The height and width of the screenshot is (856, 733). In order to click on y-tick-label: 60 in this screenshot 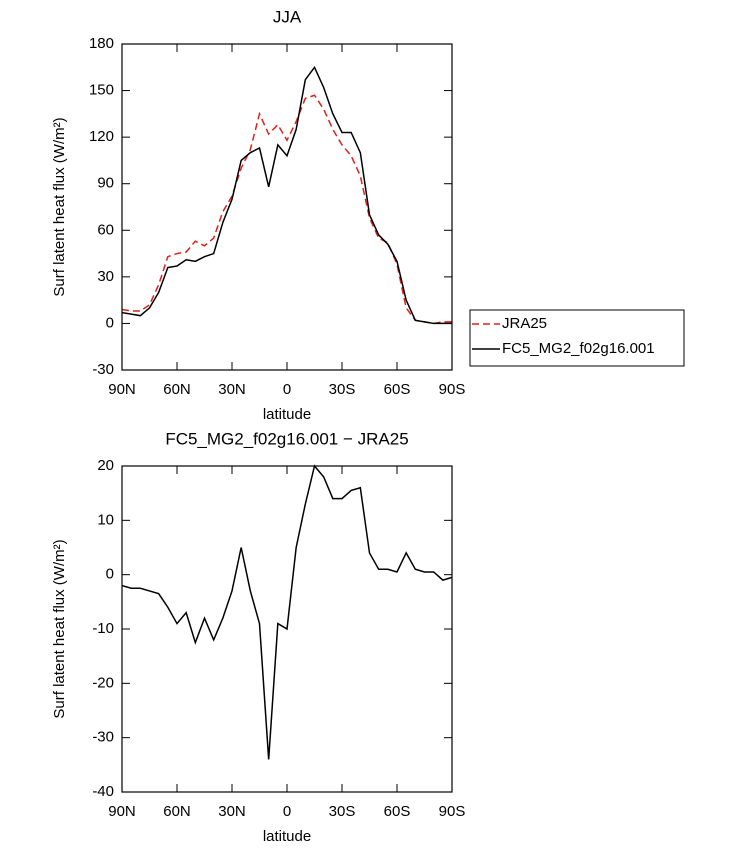, I will do `click(105, 229)`.